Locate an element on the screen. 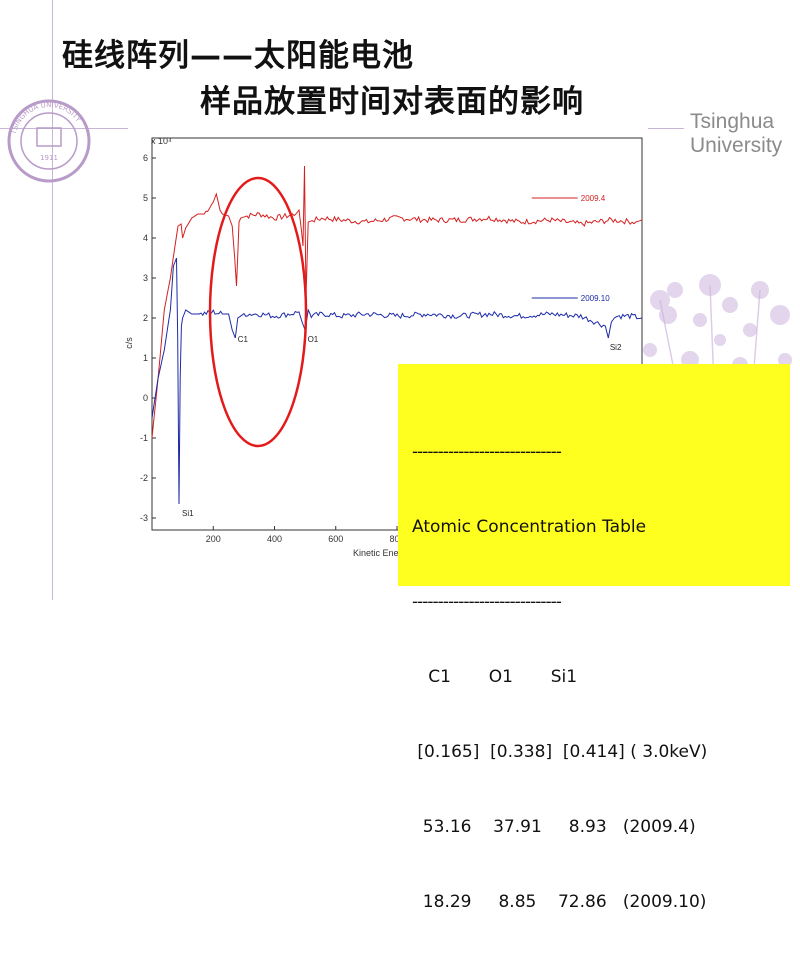 Image resolution: width=800 pixels, height=965 pixels. y-tick-label: 5 is located at coordinates (145, 198).